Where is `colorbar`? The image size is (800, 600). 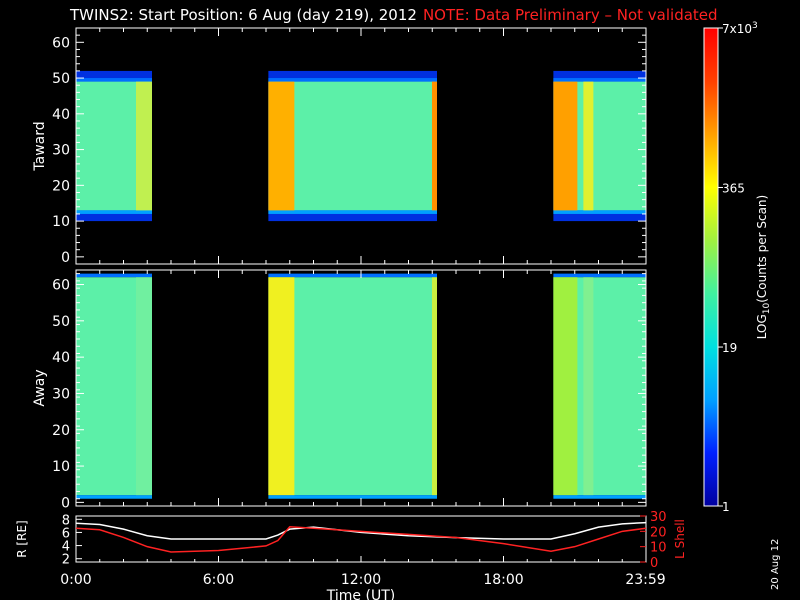 colorbar is located at coordinates (711, 267).